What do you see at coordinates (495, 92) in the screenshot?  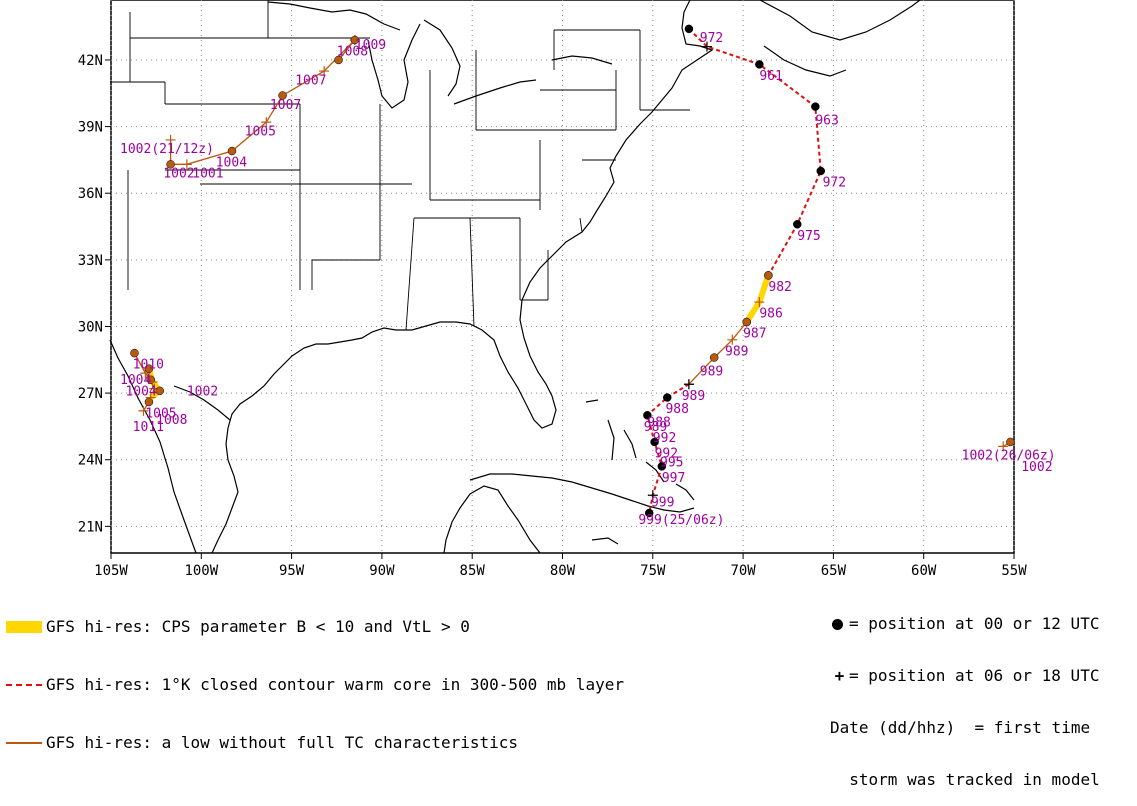 I see `lake-erie` at bounding box center [495, 92].